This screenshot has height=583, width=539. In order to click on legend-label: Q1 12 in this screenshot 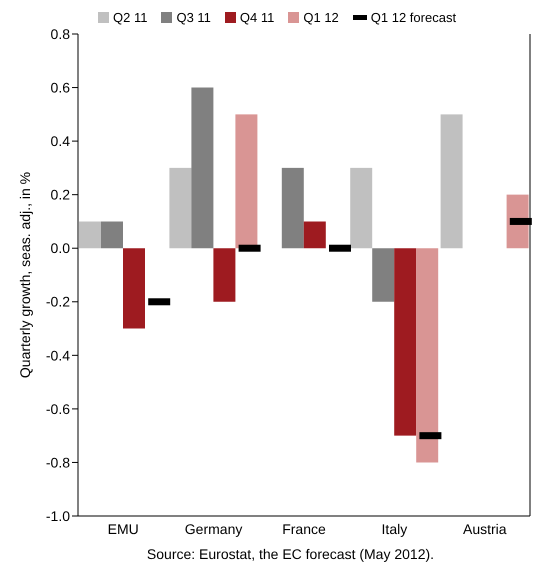, I will do `click(320, 17)`.